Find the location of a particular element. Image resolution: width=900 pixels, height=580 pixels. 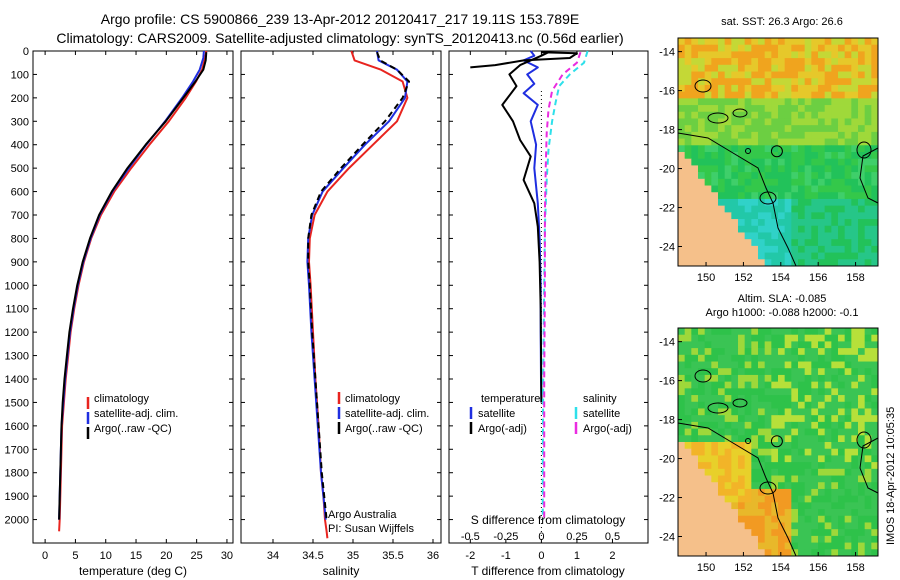

depth-contour is located at coordinates (869, 465).